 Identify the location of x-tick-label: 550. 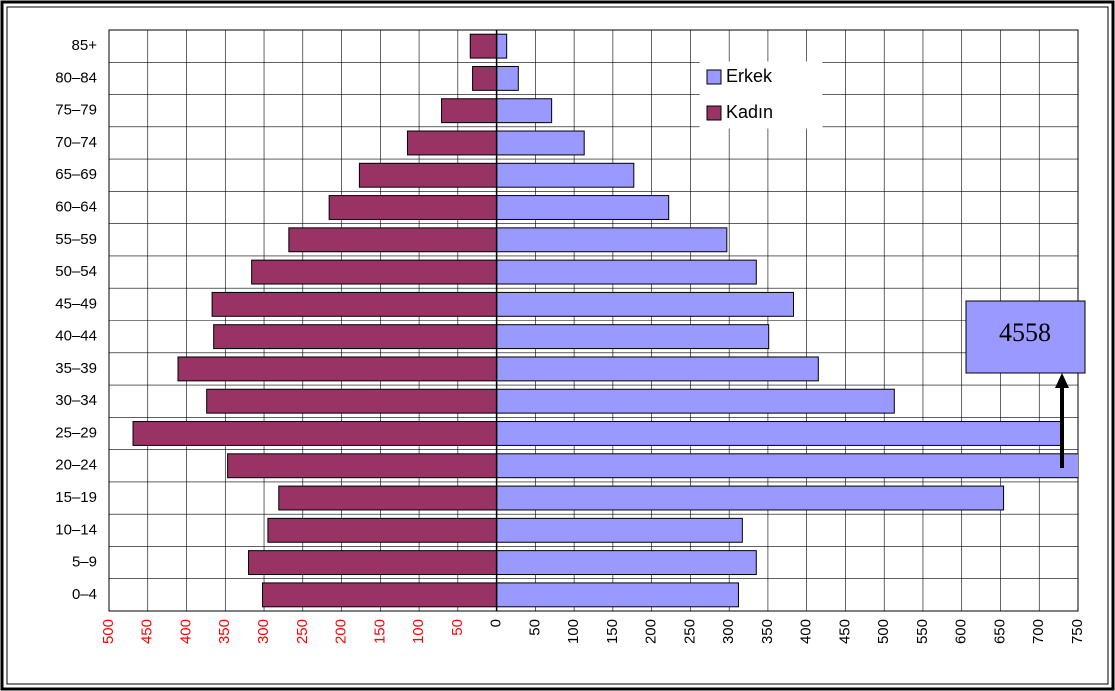
(922, 631).